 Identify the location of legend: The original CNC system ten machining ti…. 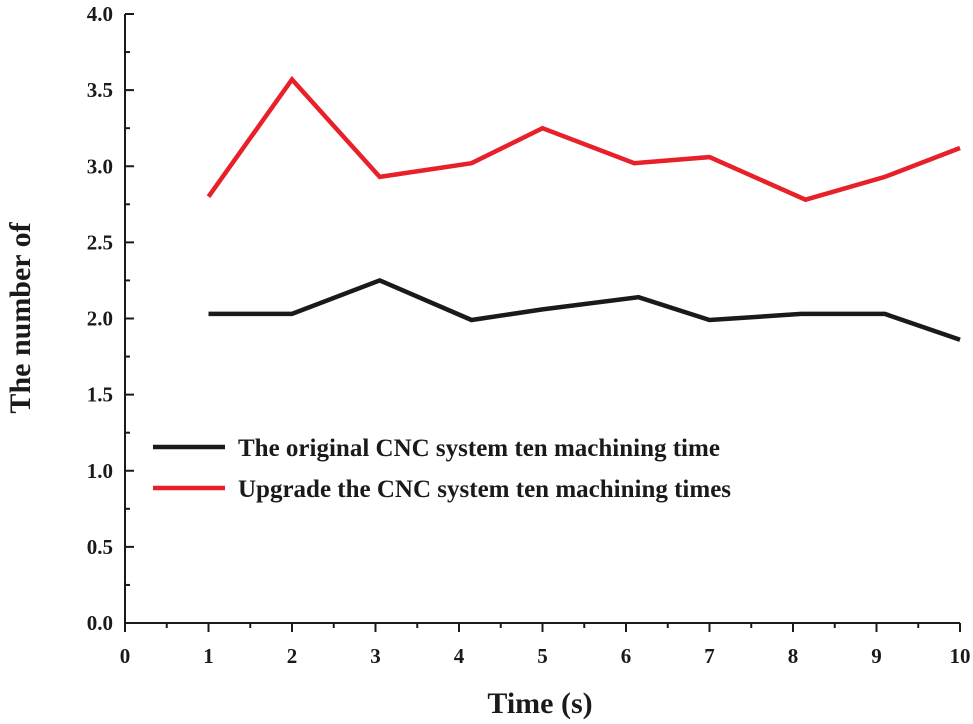
(442, 469).